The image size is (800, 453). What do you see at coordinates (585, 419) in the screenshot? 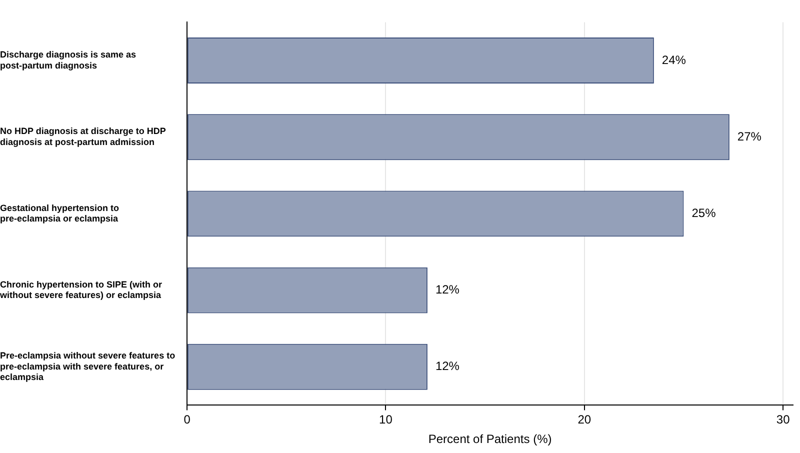
I see `x-tick-label: 20` at bounding box center [585, 419].